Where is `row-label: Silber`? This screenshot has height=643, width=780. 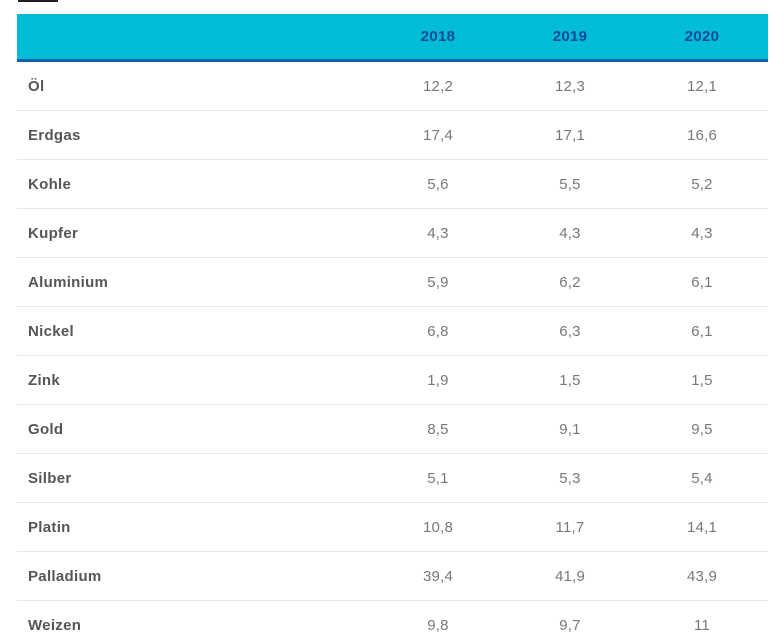
row-label: Silber is located at coordinates (50, 478).